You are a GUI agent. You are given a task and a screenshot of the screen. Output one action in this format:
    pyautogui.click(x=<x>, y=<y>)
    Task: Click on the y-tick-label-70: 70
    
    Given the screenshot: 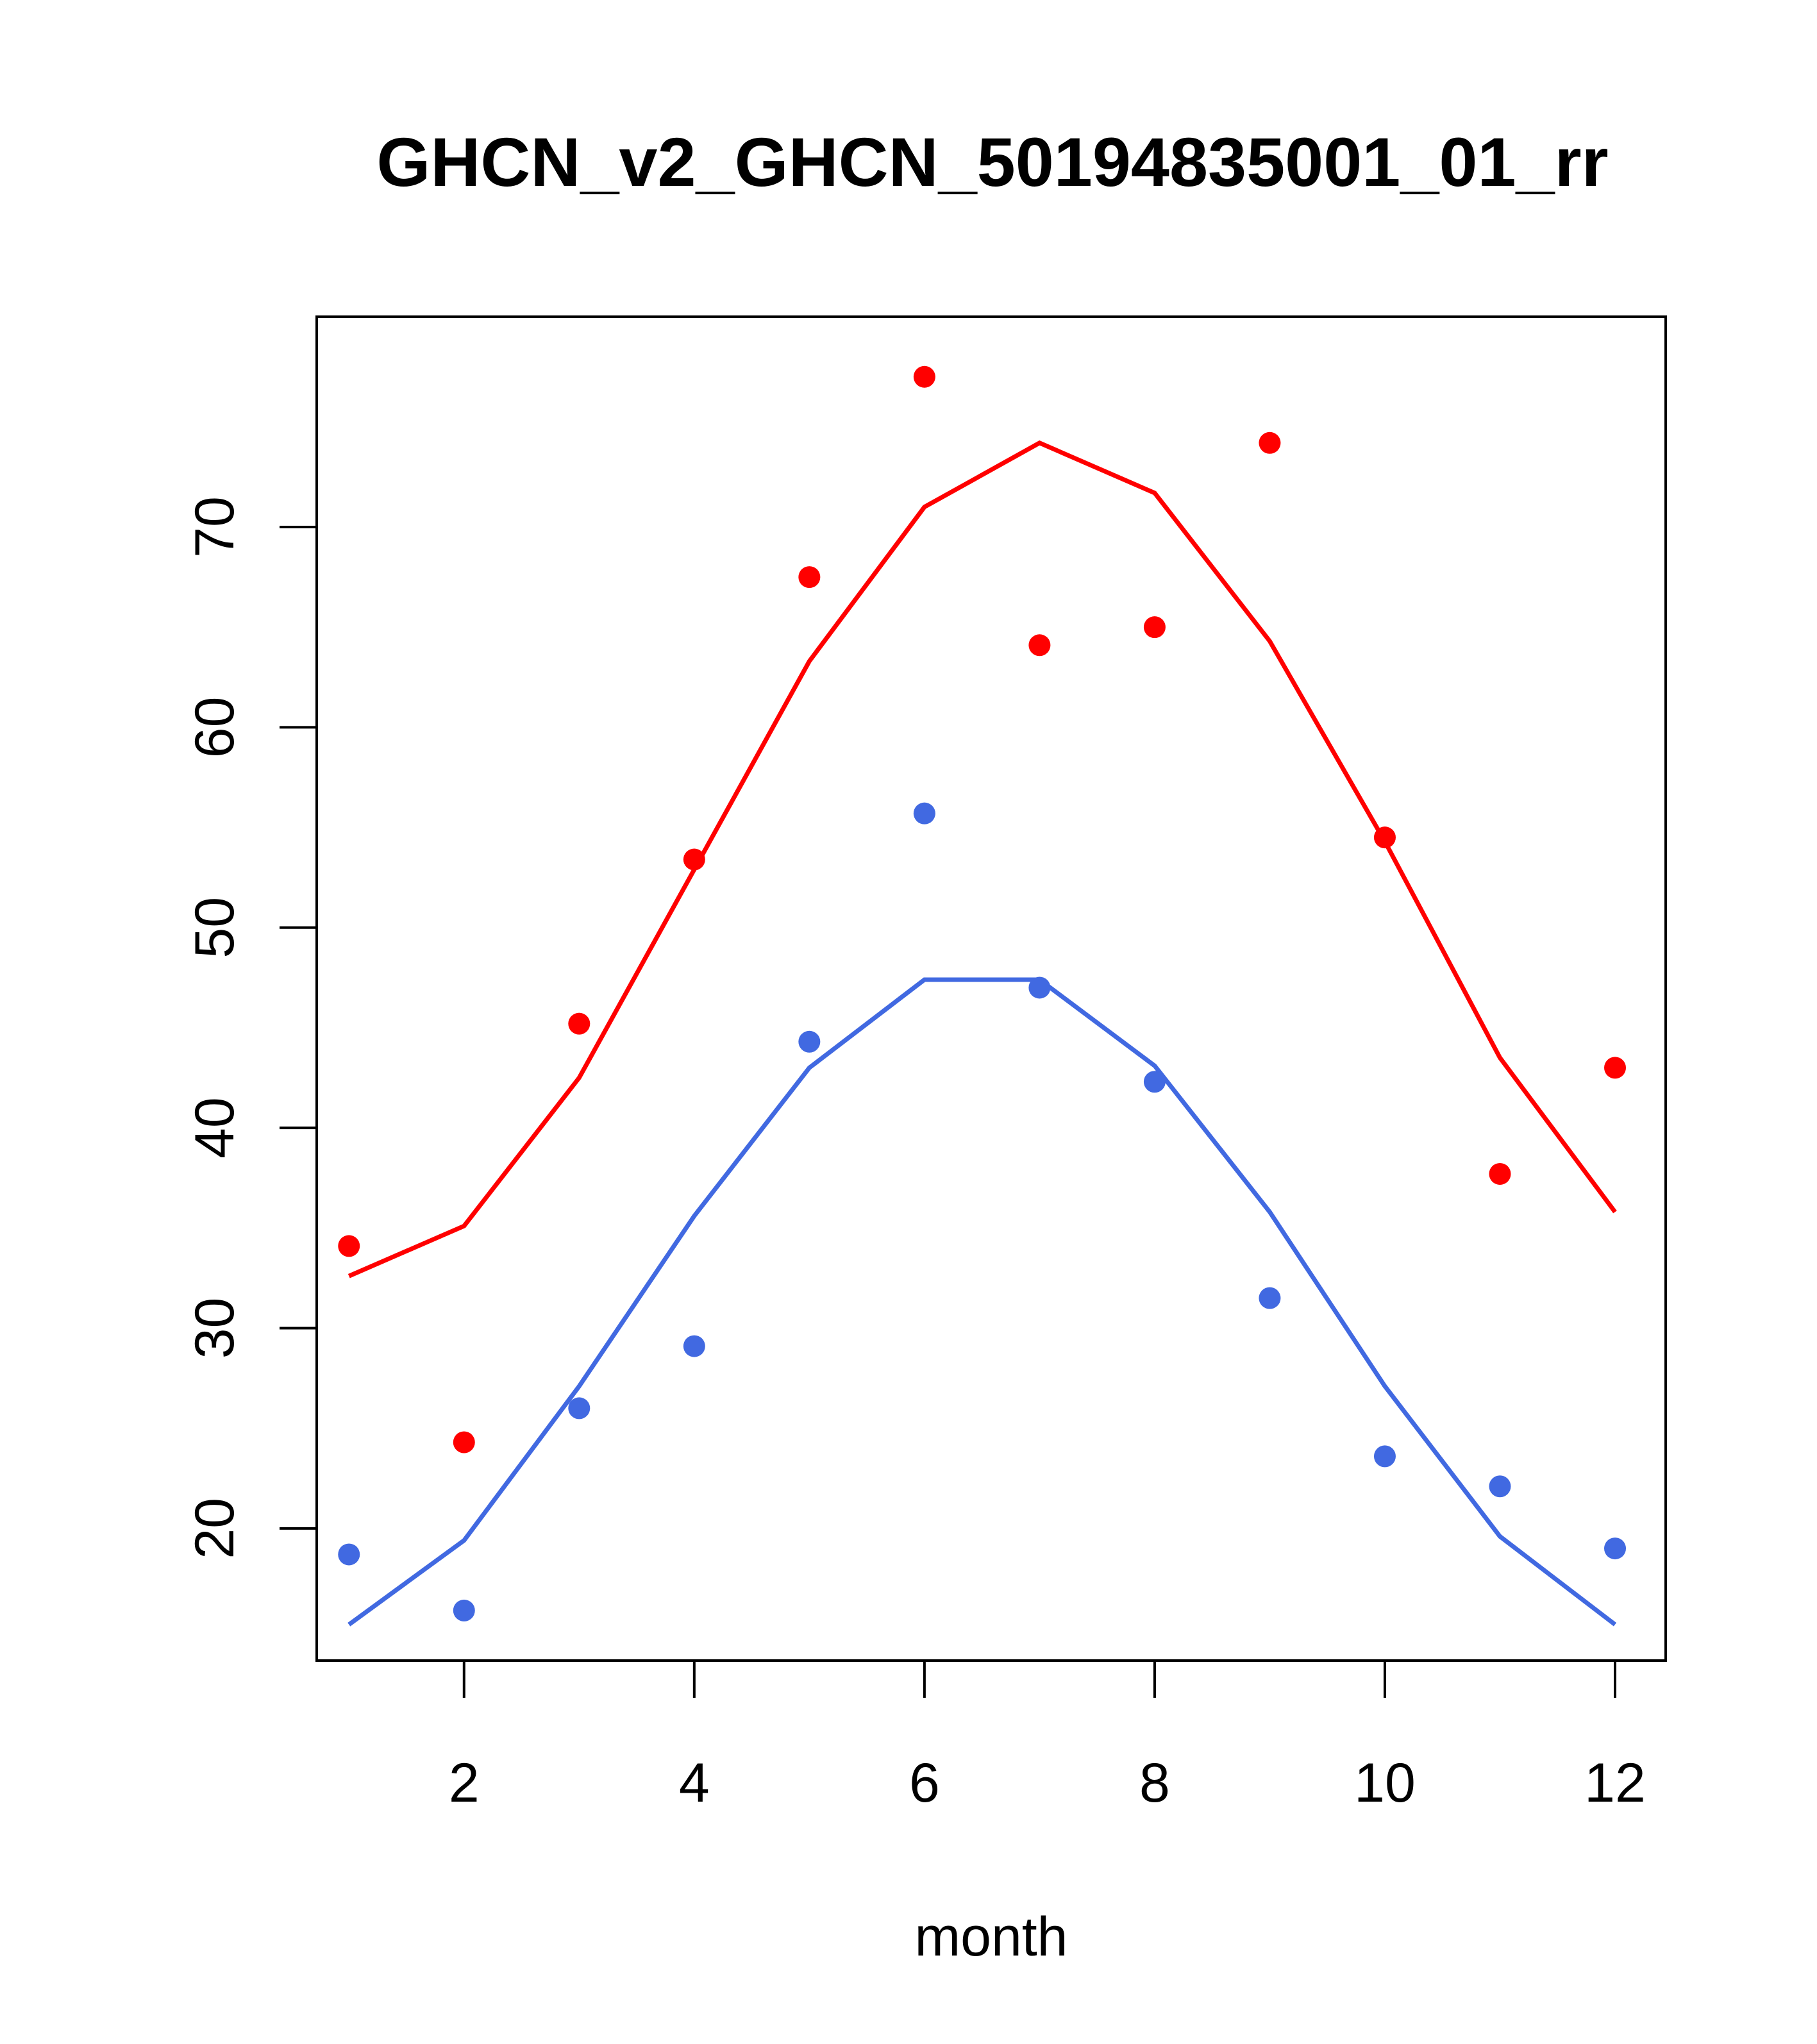 What is the action you would take?
    pyautogui.click(x=215, y=527)
    